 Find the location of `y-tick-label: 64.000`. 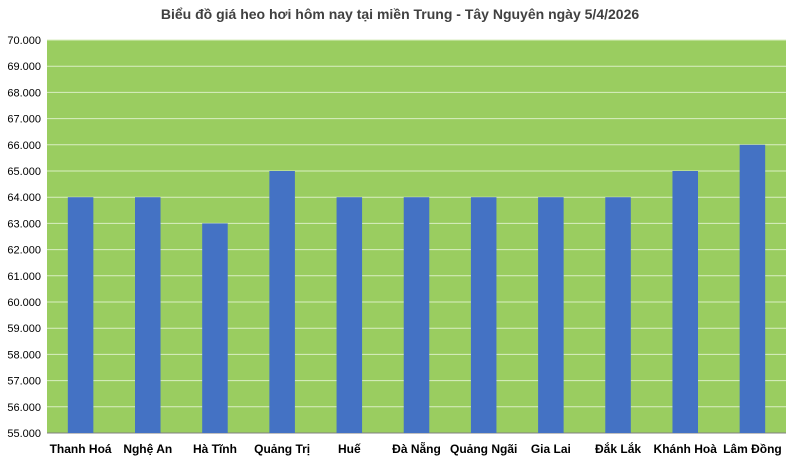

y-tick-label: 64.000 is located at coordinates (24, 198).